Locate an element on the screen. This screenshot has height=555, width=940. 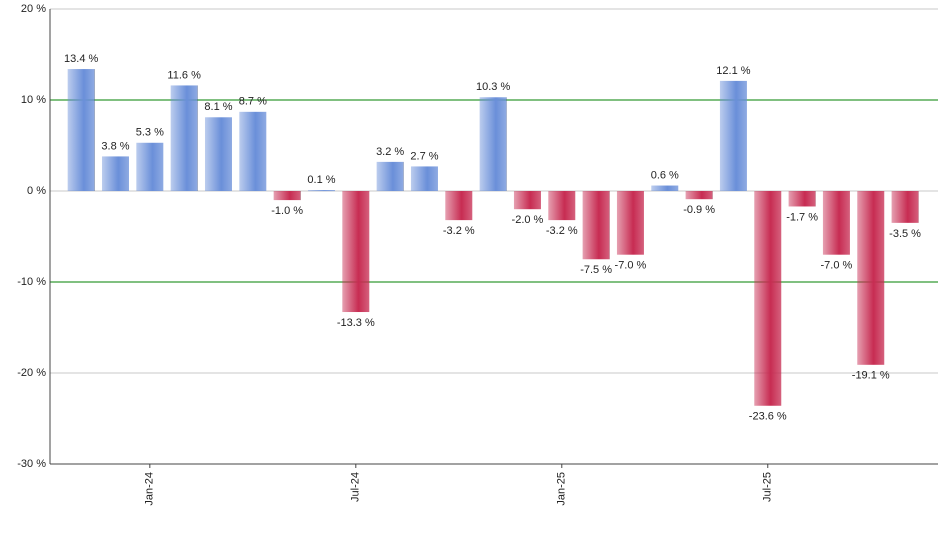
data-label: -1.7 % is located at coordinates (802, 217).